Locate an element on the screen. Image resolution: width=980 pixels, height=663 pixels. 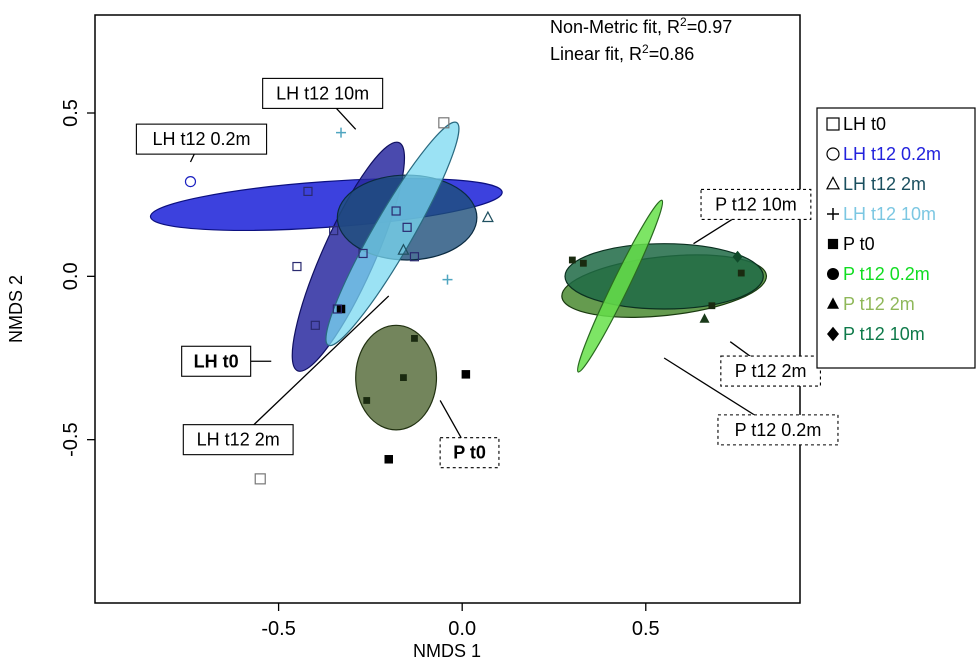
legend-entry-p-t12-10m: P t12 10m is located at coordinates (876, 334).